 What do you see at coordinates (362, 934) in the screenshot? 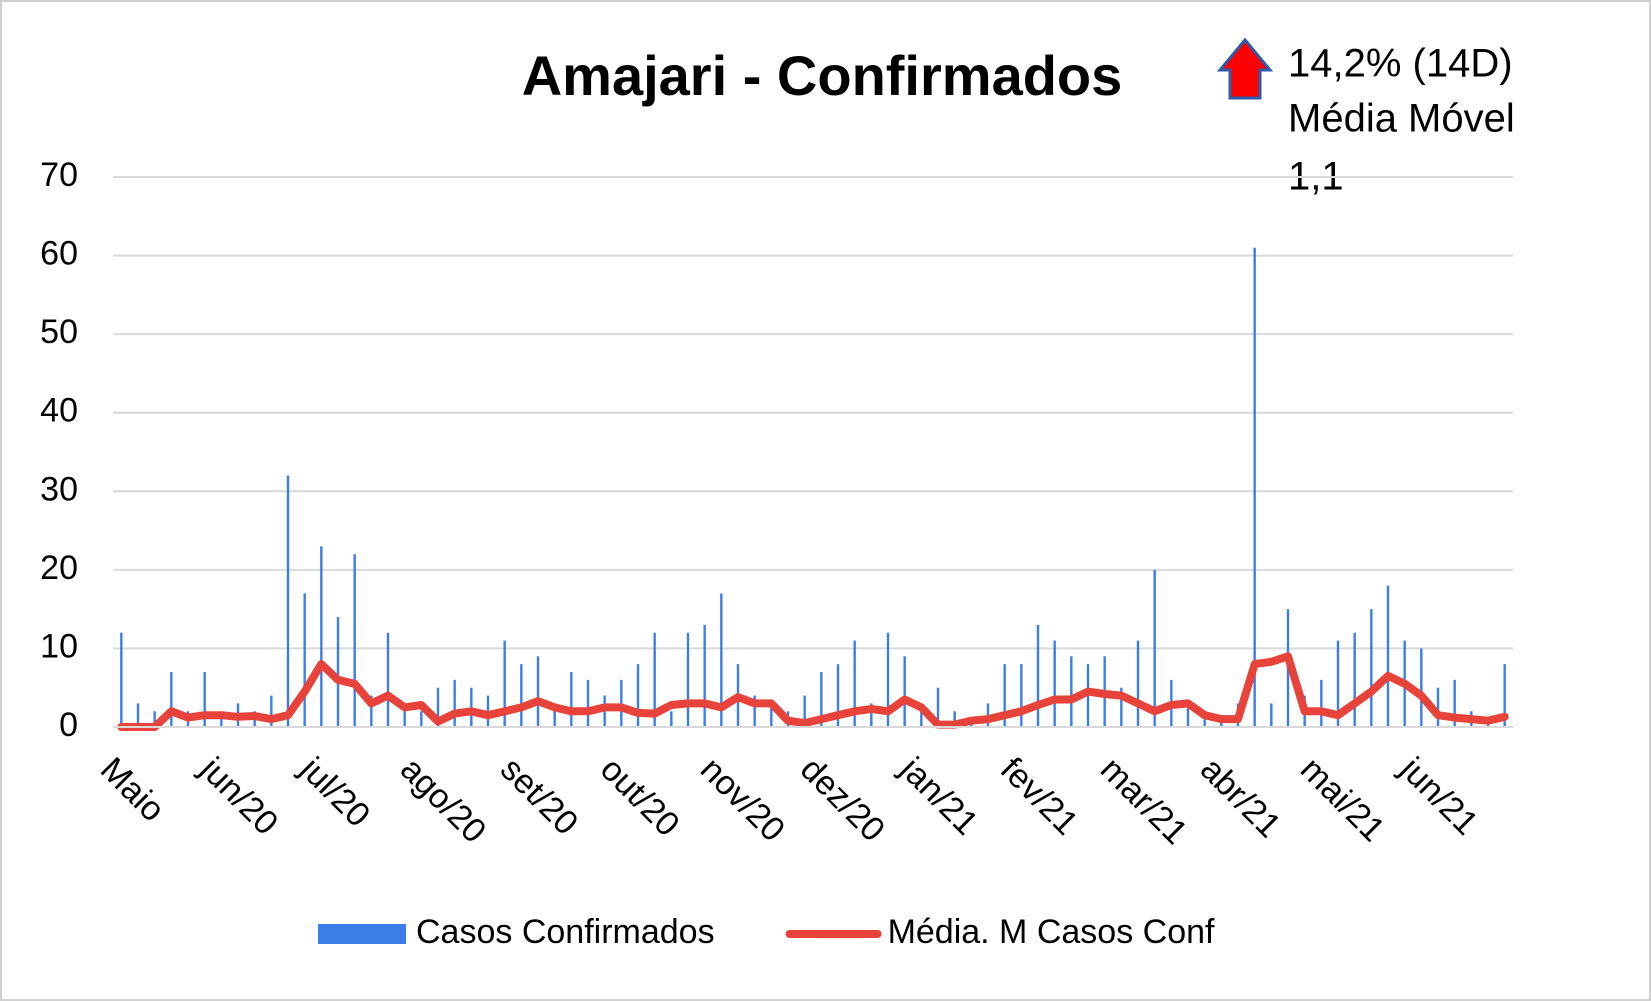
I see `legend-swatch` at bounding box center [362, 934].